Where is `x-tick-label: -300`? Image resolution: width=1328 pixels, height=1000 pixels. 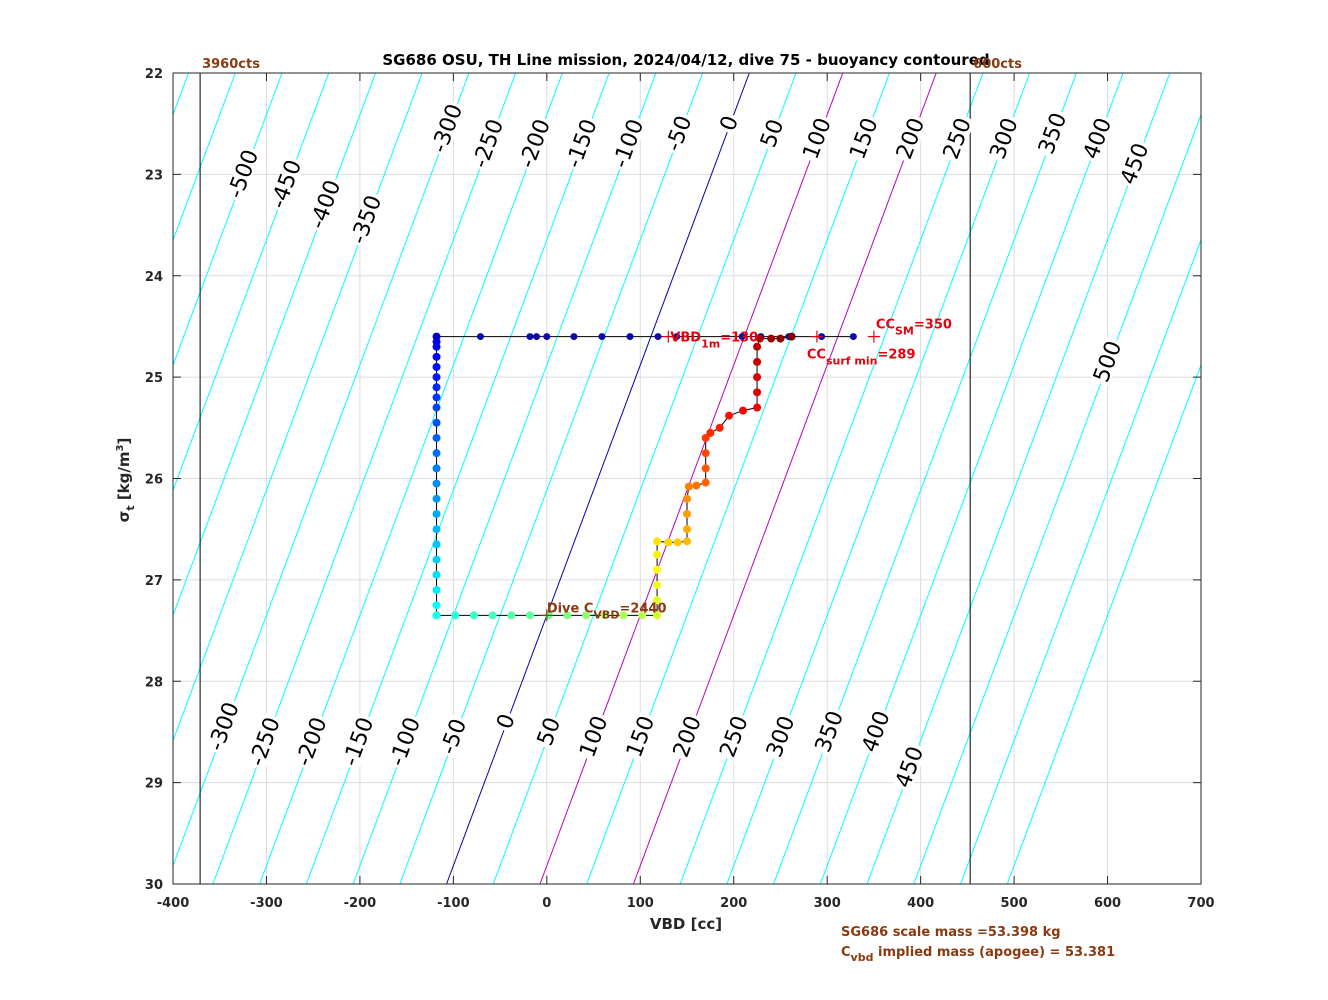
x-tick-label: -300 is located at coordinates (266, 903).